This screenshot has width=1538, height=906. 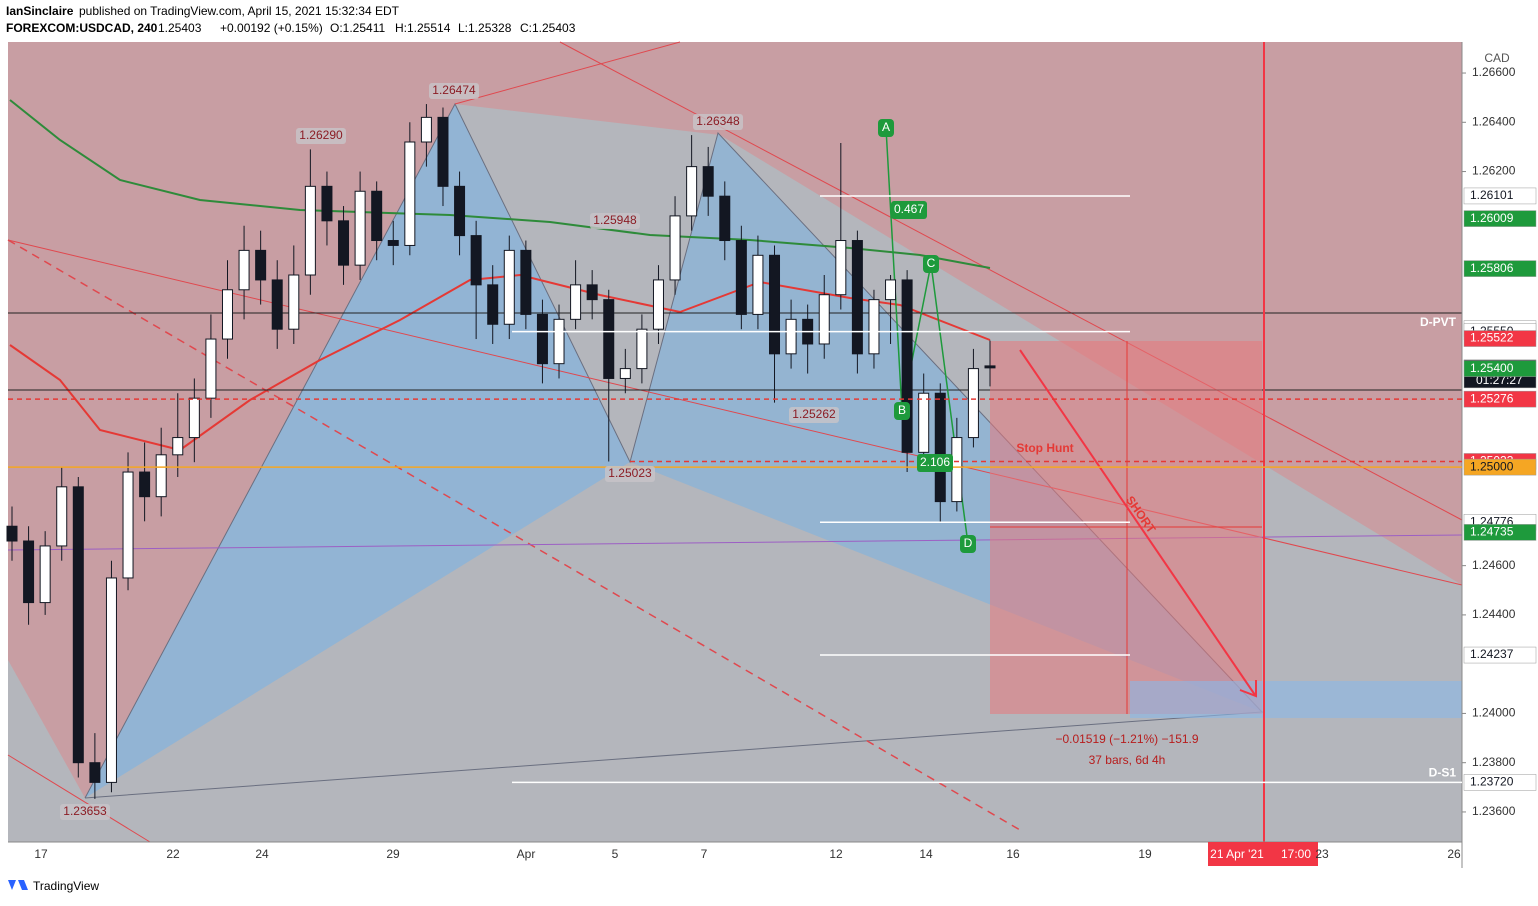 I want to click on pivot-label: 1.26290, so click(x=321, y=135).